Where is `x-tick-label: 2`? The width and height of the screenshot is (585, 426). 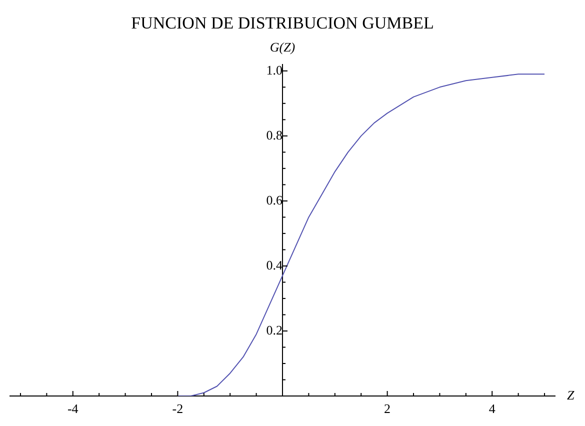 x-tick-label: 2 is located at coordinates (387, 408).